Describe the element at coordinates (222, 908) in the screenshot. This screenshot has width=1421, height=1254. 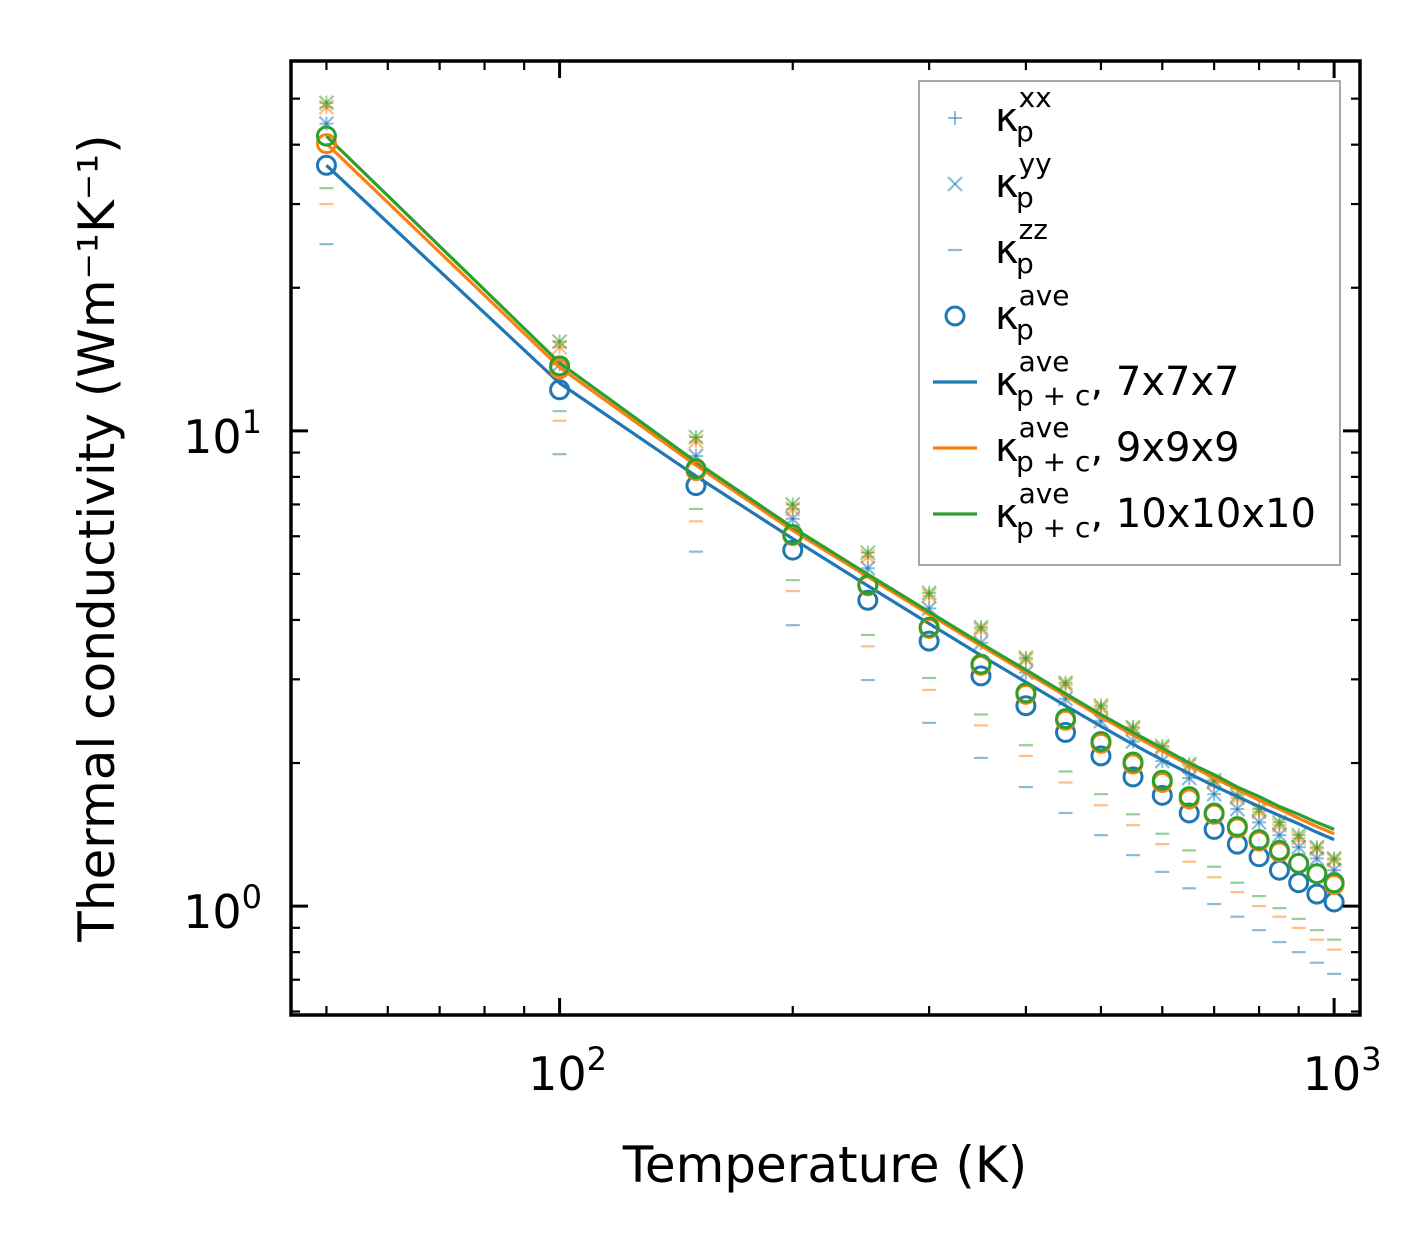
I see `y-tick-label-1: 10⁰` at that location.